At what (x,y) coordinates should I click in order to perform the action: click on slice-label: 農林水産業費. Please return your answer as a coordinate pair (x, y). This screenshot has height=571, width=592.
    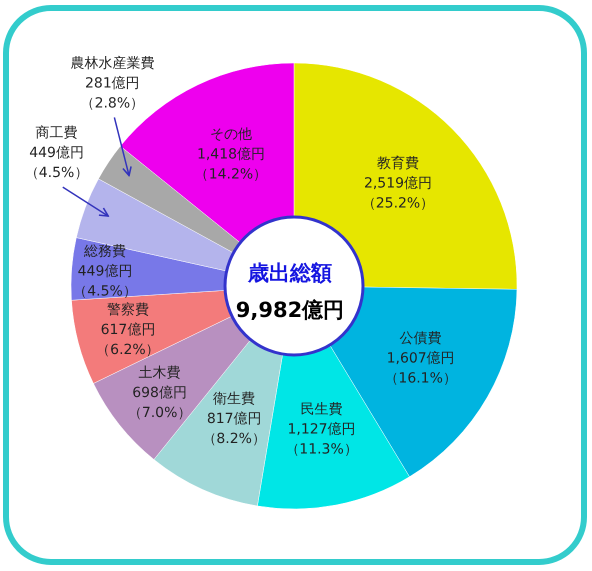
    Looking at the image, I should click on (112, 63).